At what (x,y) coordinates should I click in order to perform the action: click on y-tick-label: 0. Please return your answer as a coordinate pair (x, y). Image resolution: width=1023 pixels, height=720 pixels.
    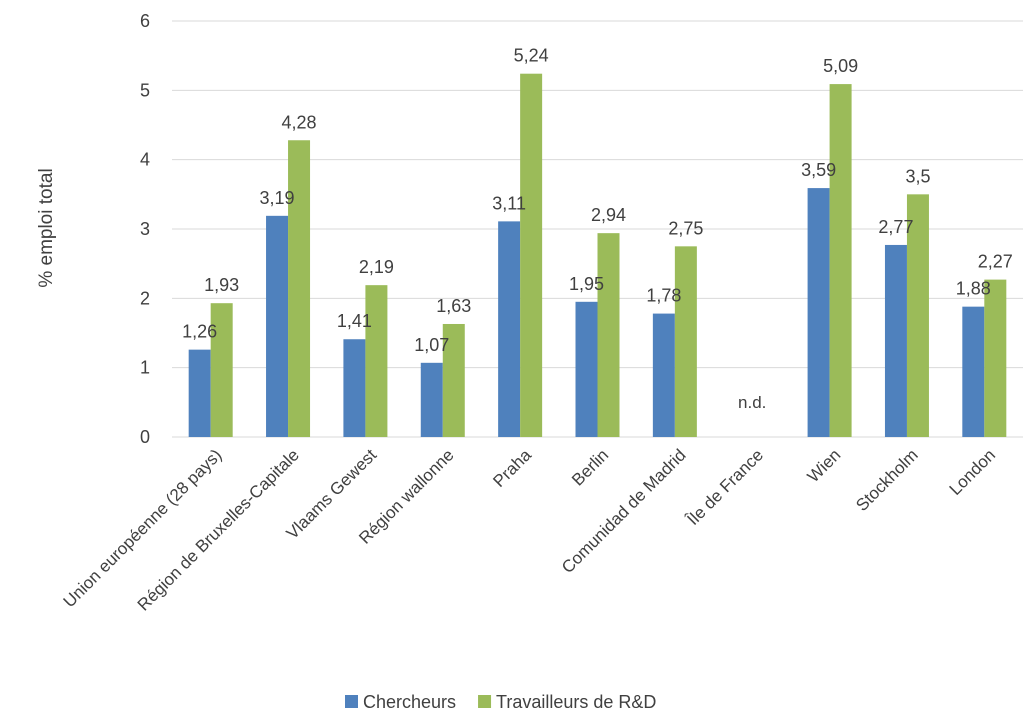
    Looking at the image, I should click on (145, 437).